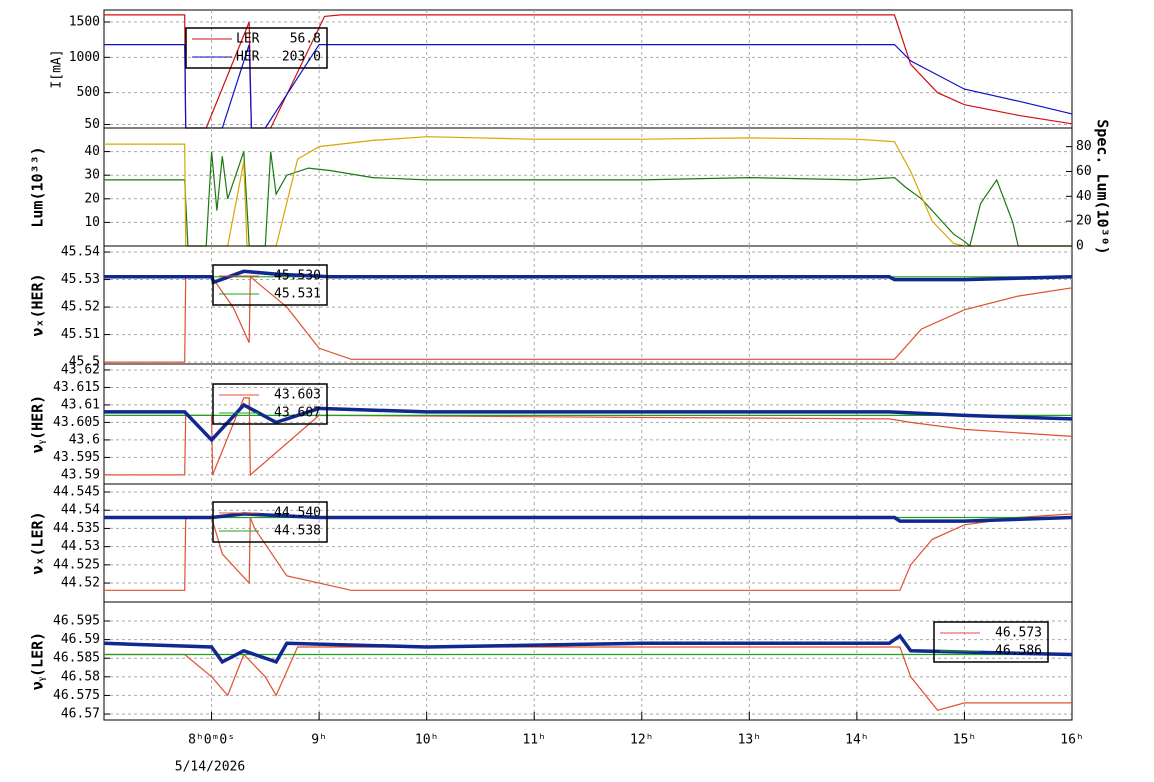 The width and height of the screenshot is (1154, 782). Describe the element at coordinates (80, 279) in the screenshot. I see `y-tick-label: 45.53` at that location.